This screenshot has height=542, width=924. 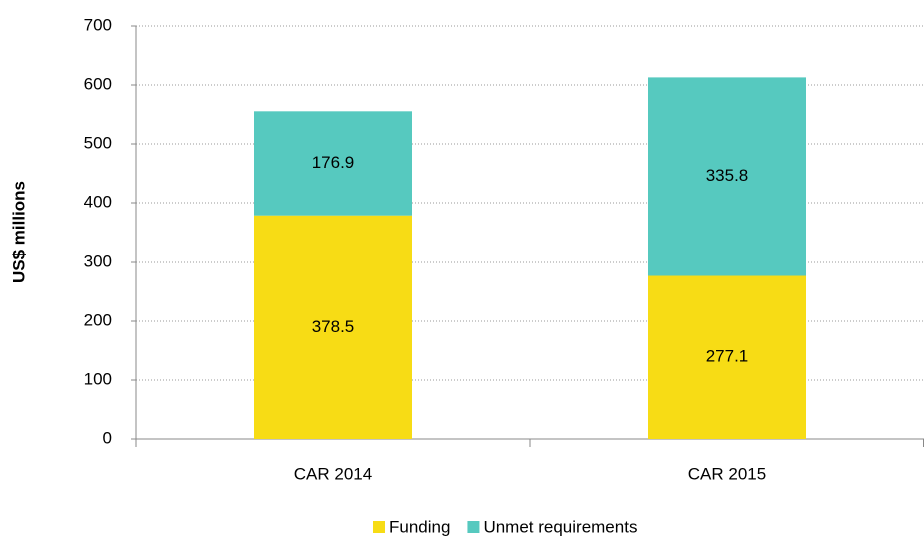 I want to click on value-label: 277.1, so click(x=727, y=356).